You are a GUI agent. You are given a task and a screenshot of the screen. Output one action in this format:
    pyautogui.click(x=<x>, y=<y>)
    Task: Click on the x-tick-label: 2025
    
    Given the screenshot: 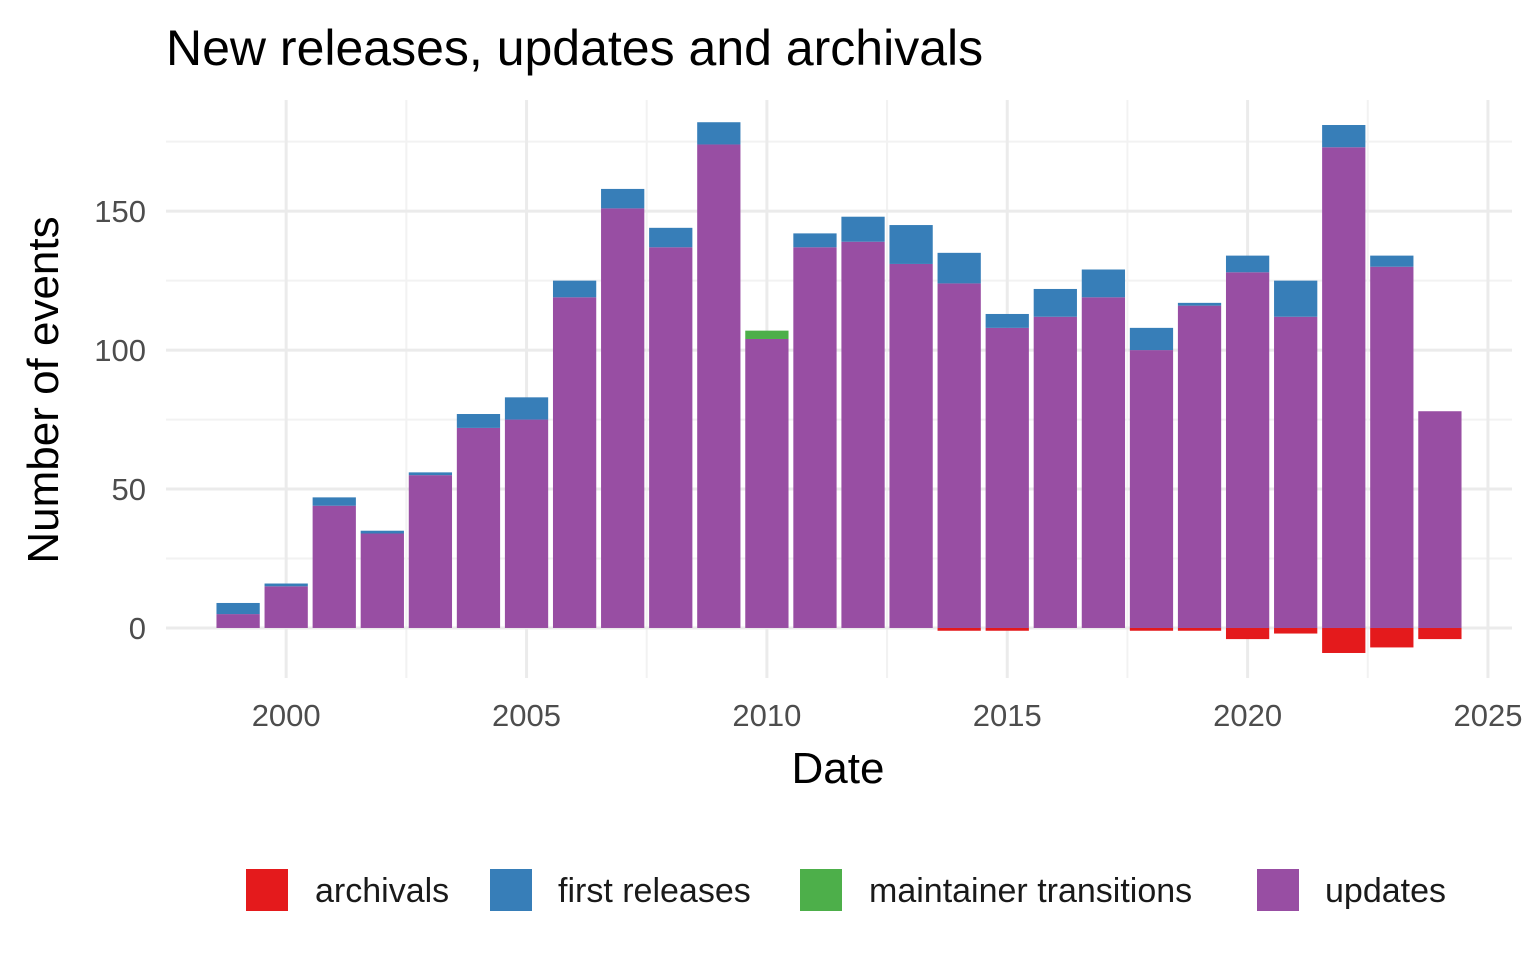 What is the action you would take?
    pyautogui.click(x=1487, y=715)
    